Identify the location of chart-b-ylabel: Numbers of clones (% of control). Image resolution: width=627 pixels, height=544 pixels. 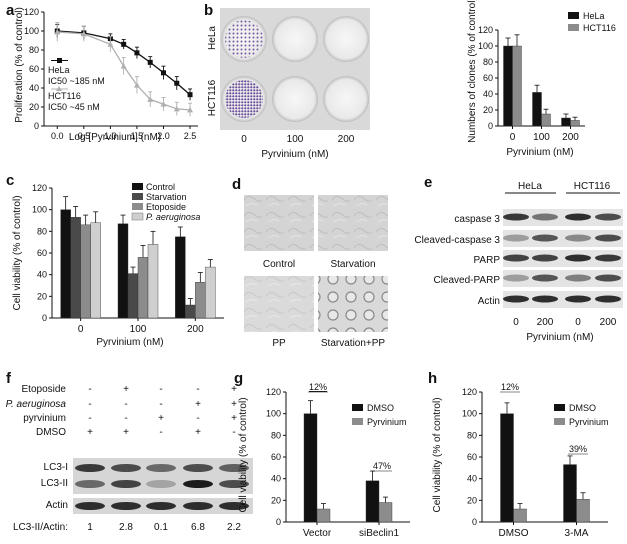
(472, 71).